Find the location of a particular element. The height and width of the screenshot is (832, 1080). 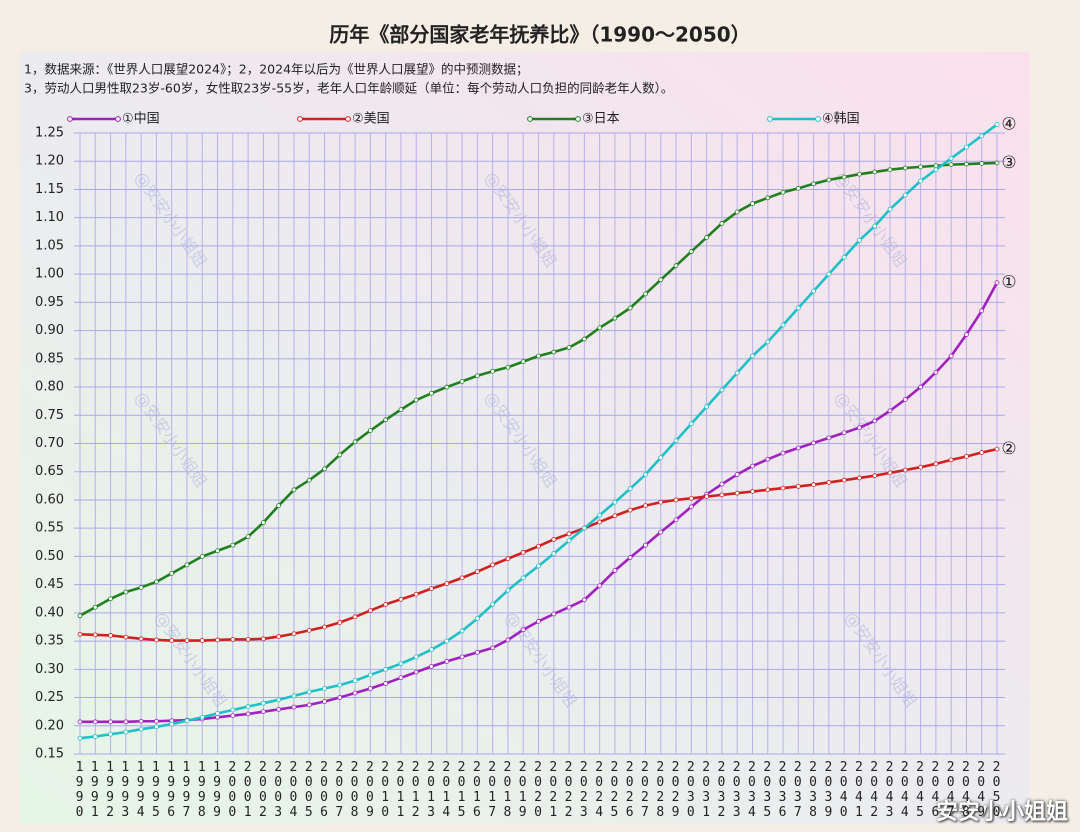

x-tick-label: 2020 is located at coordinates (538, 790).